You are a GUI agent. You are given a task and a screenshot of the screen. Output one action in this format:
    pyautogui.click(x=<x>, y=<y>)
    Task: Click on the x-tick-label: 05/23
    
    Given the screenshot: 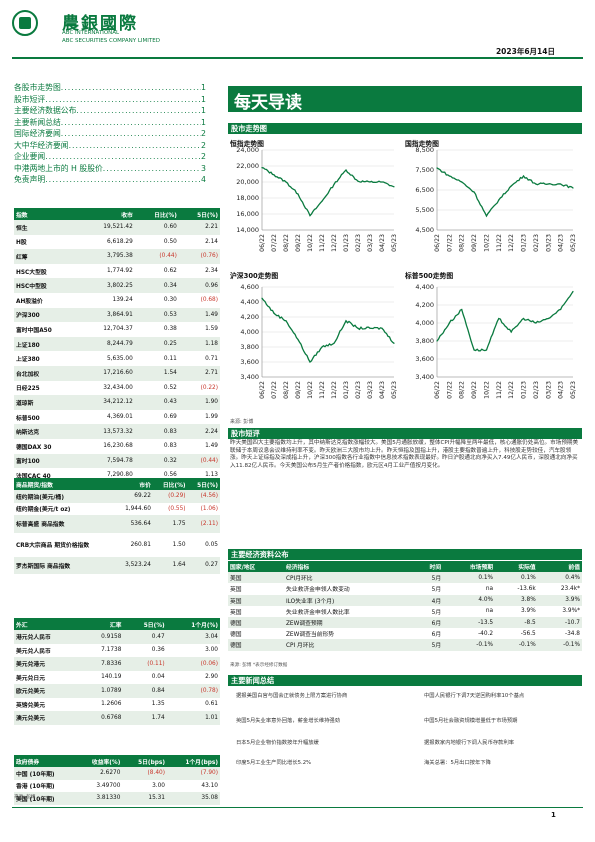 What is the action you would take?
    pyautogui.click(x=573, y=243)
    